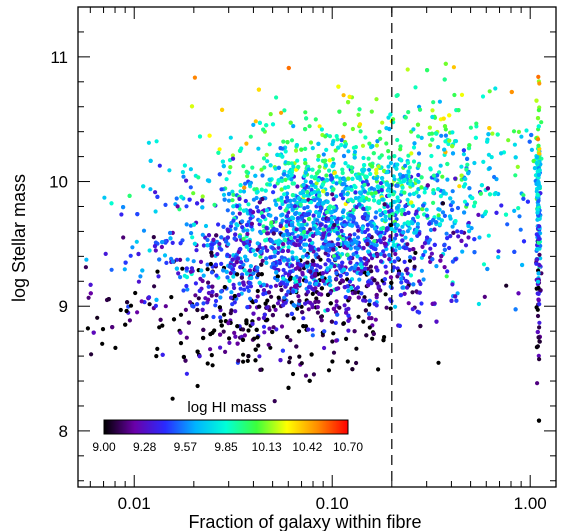 The width and height of the screenshot is (576, 531). What do you see at coordinates (104, 447) in the screenshot?
I see `colorbar-label: 9.00` at bounding box center [104, 447].